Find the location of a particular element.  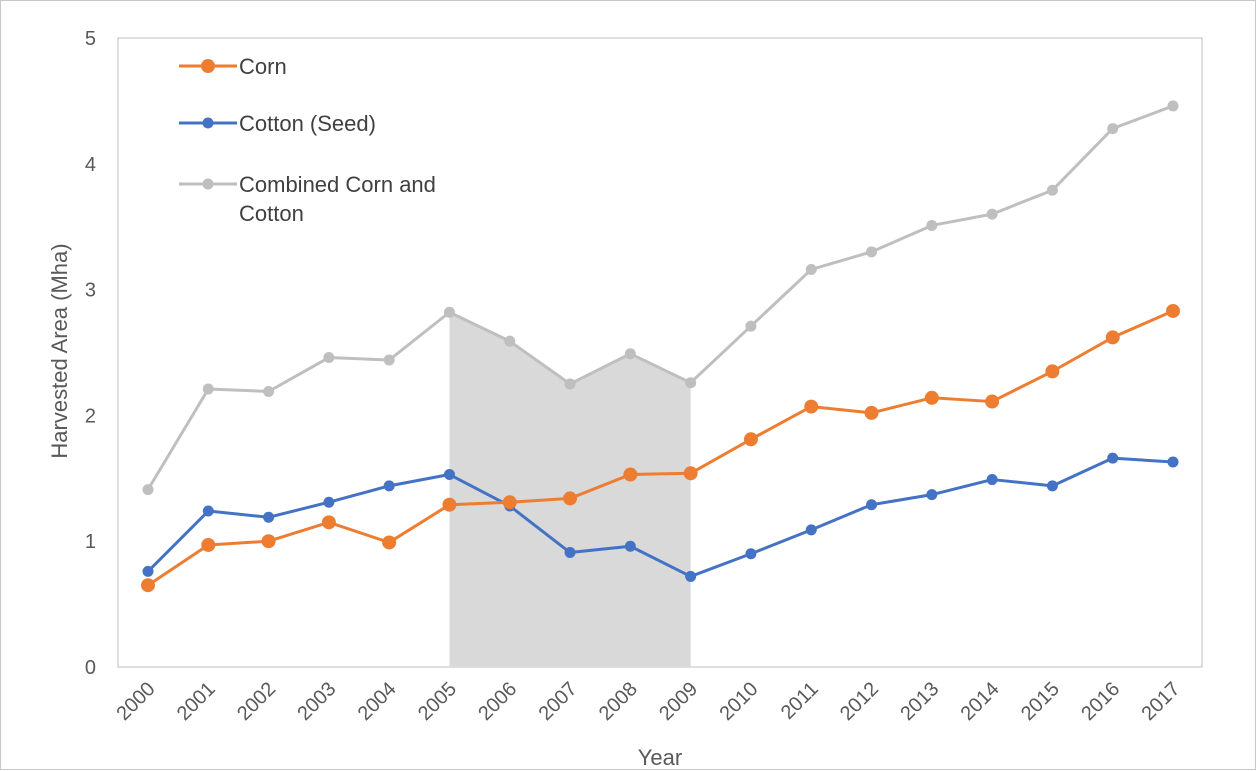

x-tick-label: 2009 is located at coordinates (678, 701).